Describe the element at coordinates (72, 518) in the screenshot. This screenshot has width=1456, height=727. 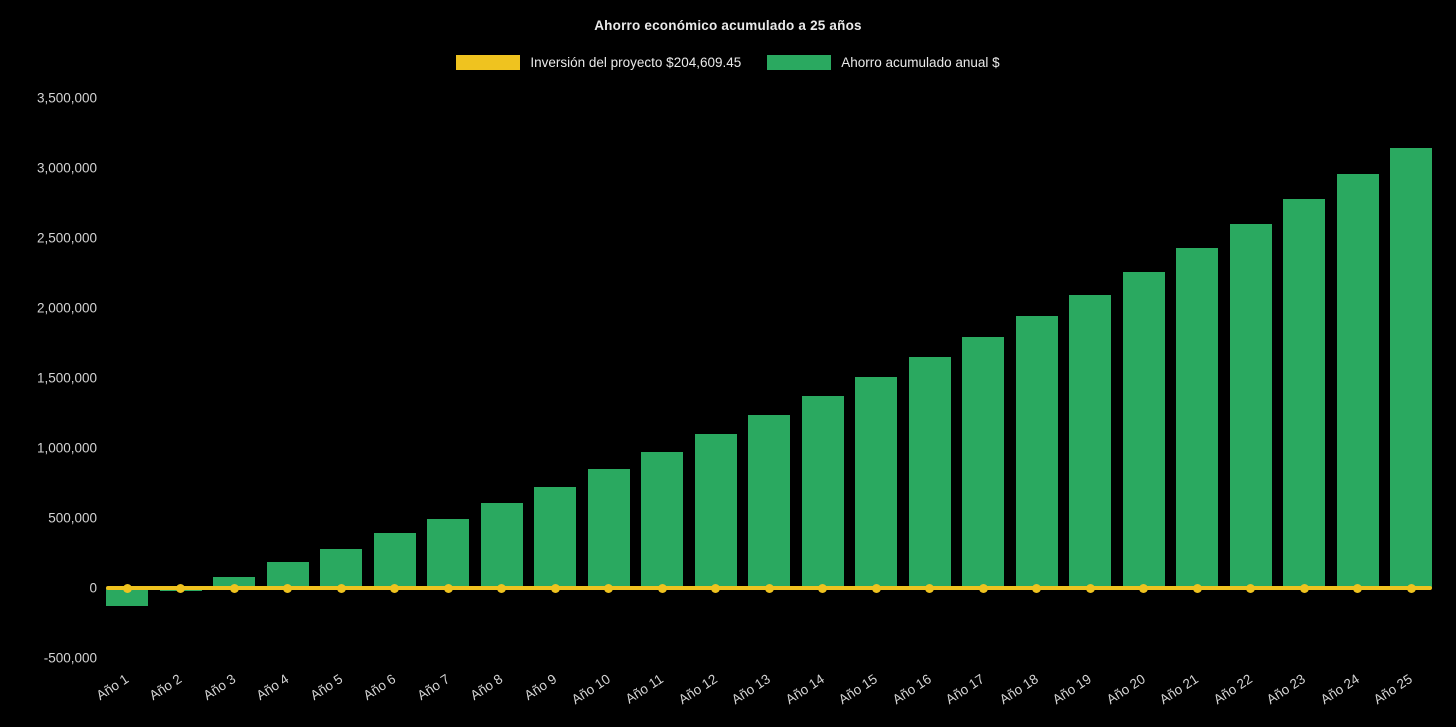
I see `y-tick-label: 500,000` at that location.